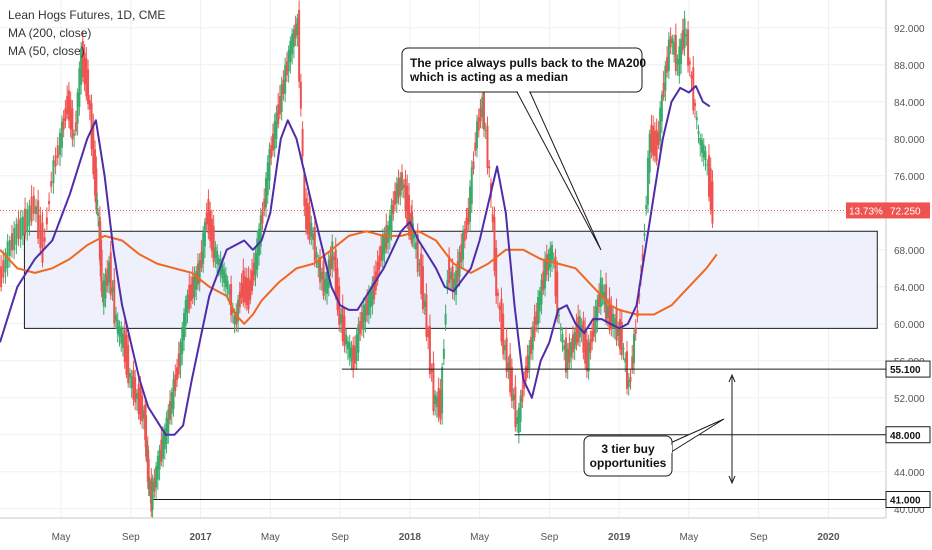 The width and height of the screenshot is (932, 550). I want to click on y-tick-label: 92.000, so click(909, 29).